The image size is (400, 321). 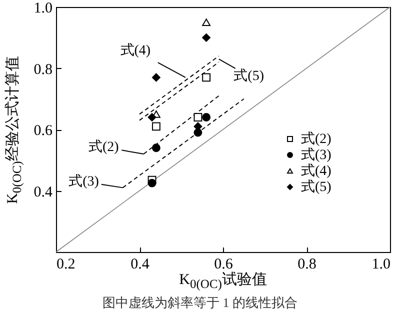 What do you see at coordinates (249, 76) in the screenshot?
I see `annotation: 式(5)` at bounding box center [249, 76].